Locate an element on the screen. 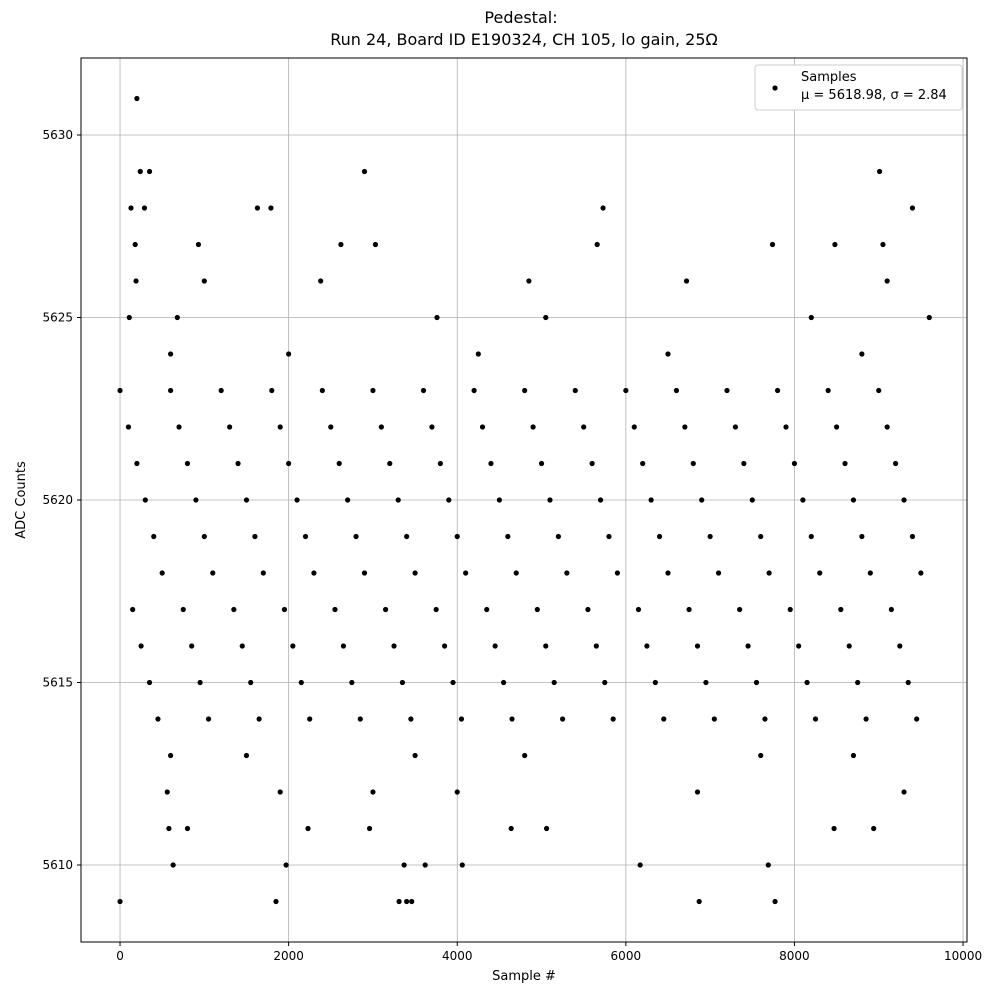 The width and height of the screenshot is (1000, 1000). y-tick-label: 5610 is located at coordinates (57, 865).